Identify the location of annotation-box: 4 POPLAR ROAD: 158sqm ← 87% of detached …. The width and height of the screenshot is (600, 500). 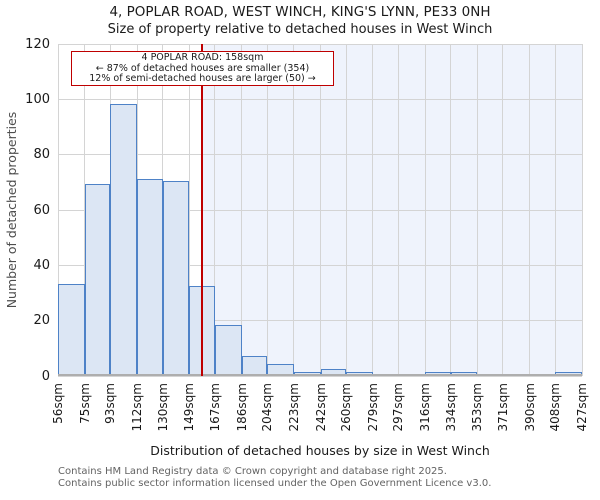
(202, 68).